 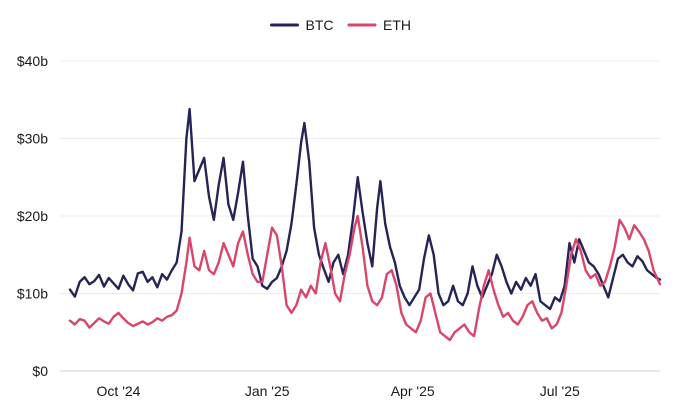 I want to click on y-tick-label: $10b, so click(x=32, y=294).